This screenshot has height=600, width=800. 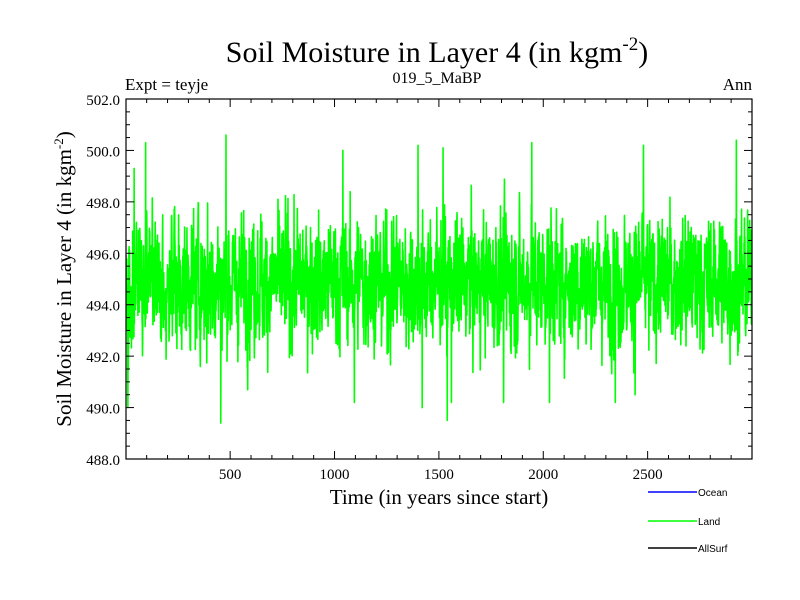 What do you see at coordinates (439, 497) in the screenshot?
I see `x-axis-label: Time (in years since start)` at bounding box center [439, 497].